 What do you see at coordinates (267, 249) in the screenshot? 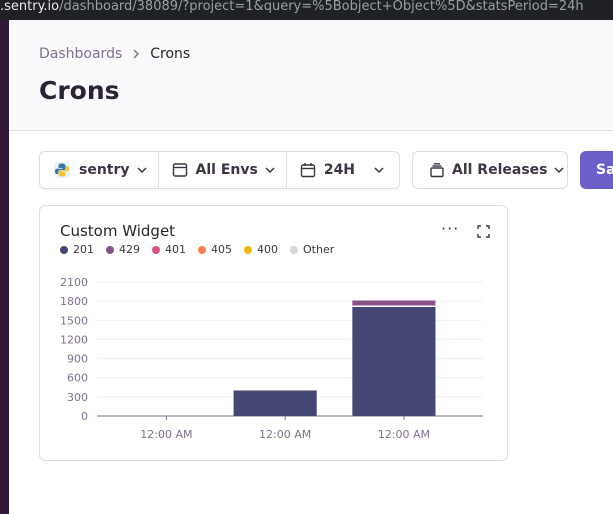
I see `legend-label: 400` at bounding box center [267, 249].